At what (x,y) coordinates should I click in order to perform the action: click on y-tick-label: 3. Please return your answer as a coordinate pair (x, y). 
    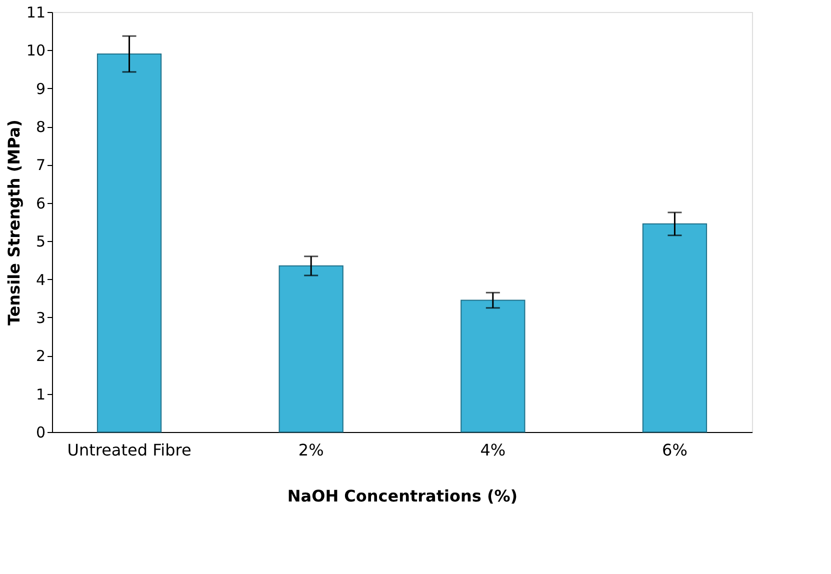
    Looking at the image, I should click on (41, 317).